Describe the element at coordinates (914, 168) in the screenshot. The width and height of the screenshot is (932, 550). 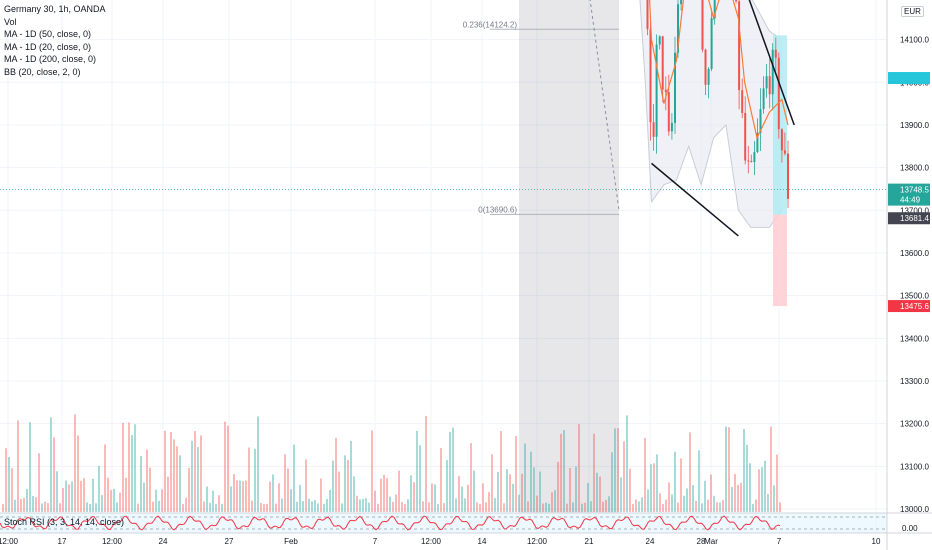
I see `price-axis-tick: 13800.0` at that location.